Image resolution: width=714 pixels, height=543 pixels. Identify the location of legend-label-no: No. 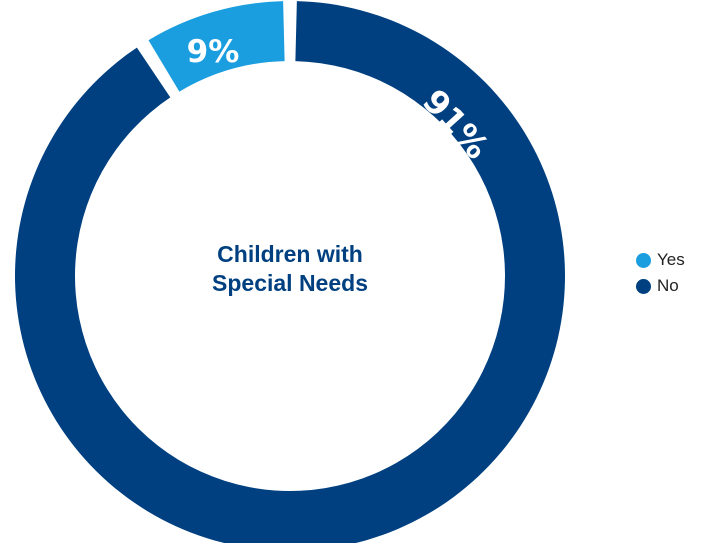
(668, 285).